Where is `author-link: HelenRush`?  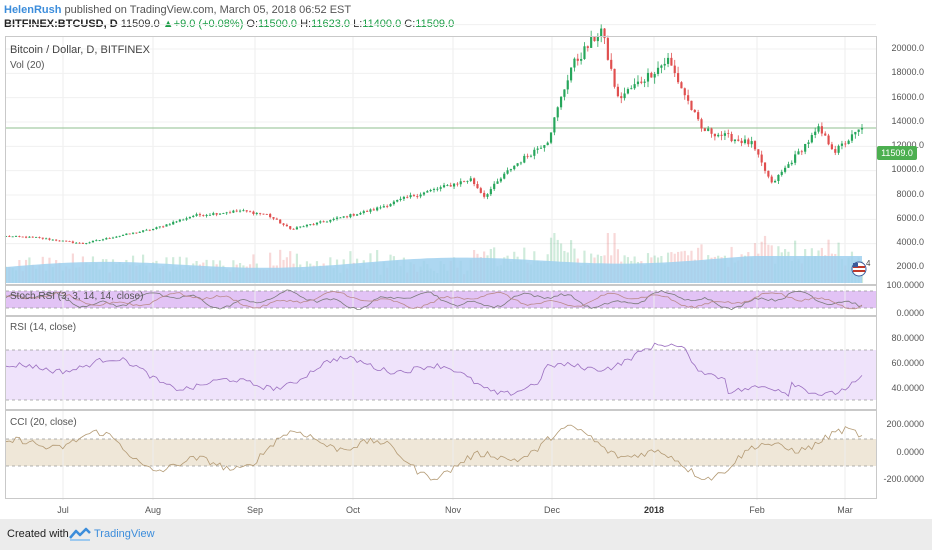
author-link: HelenRush is located at coordinates (33, 10).